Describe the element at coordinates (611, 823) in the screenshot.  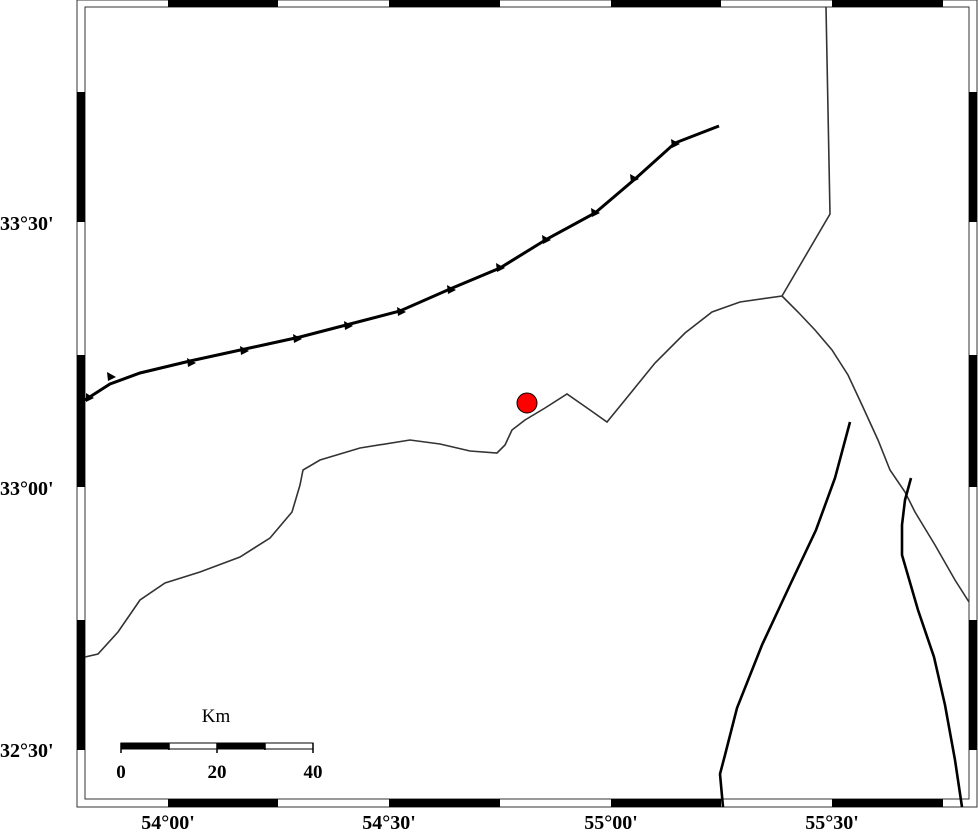
I see `lon-label: 55°00'` at that location.